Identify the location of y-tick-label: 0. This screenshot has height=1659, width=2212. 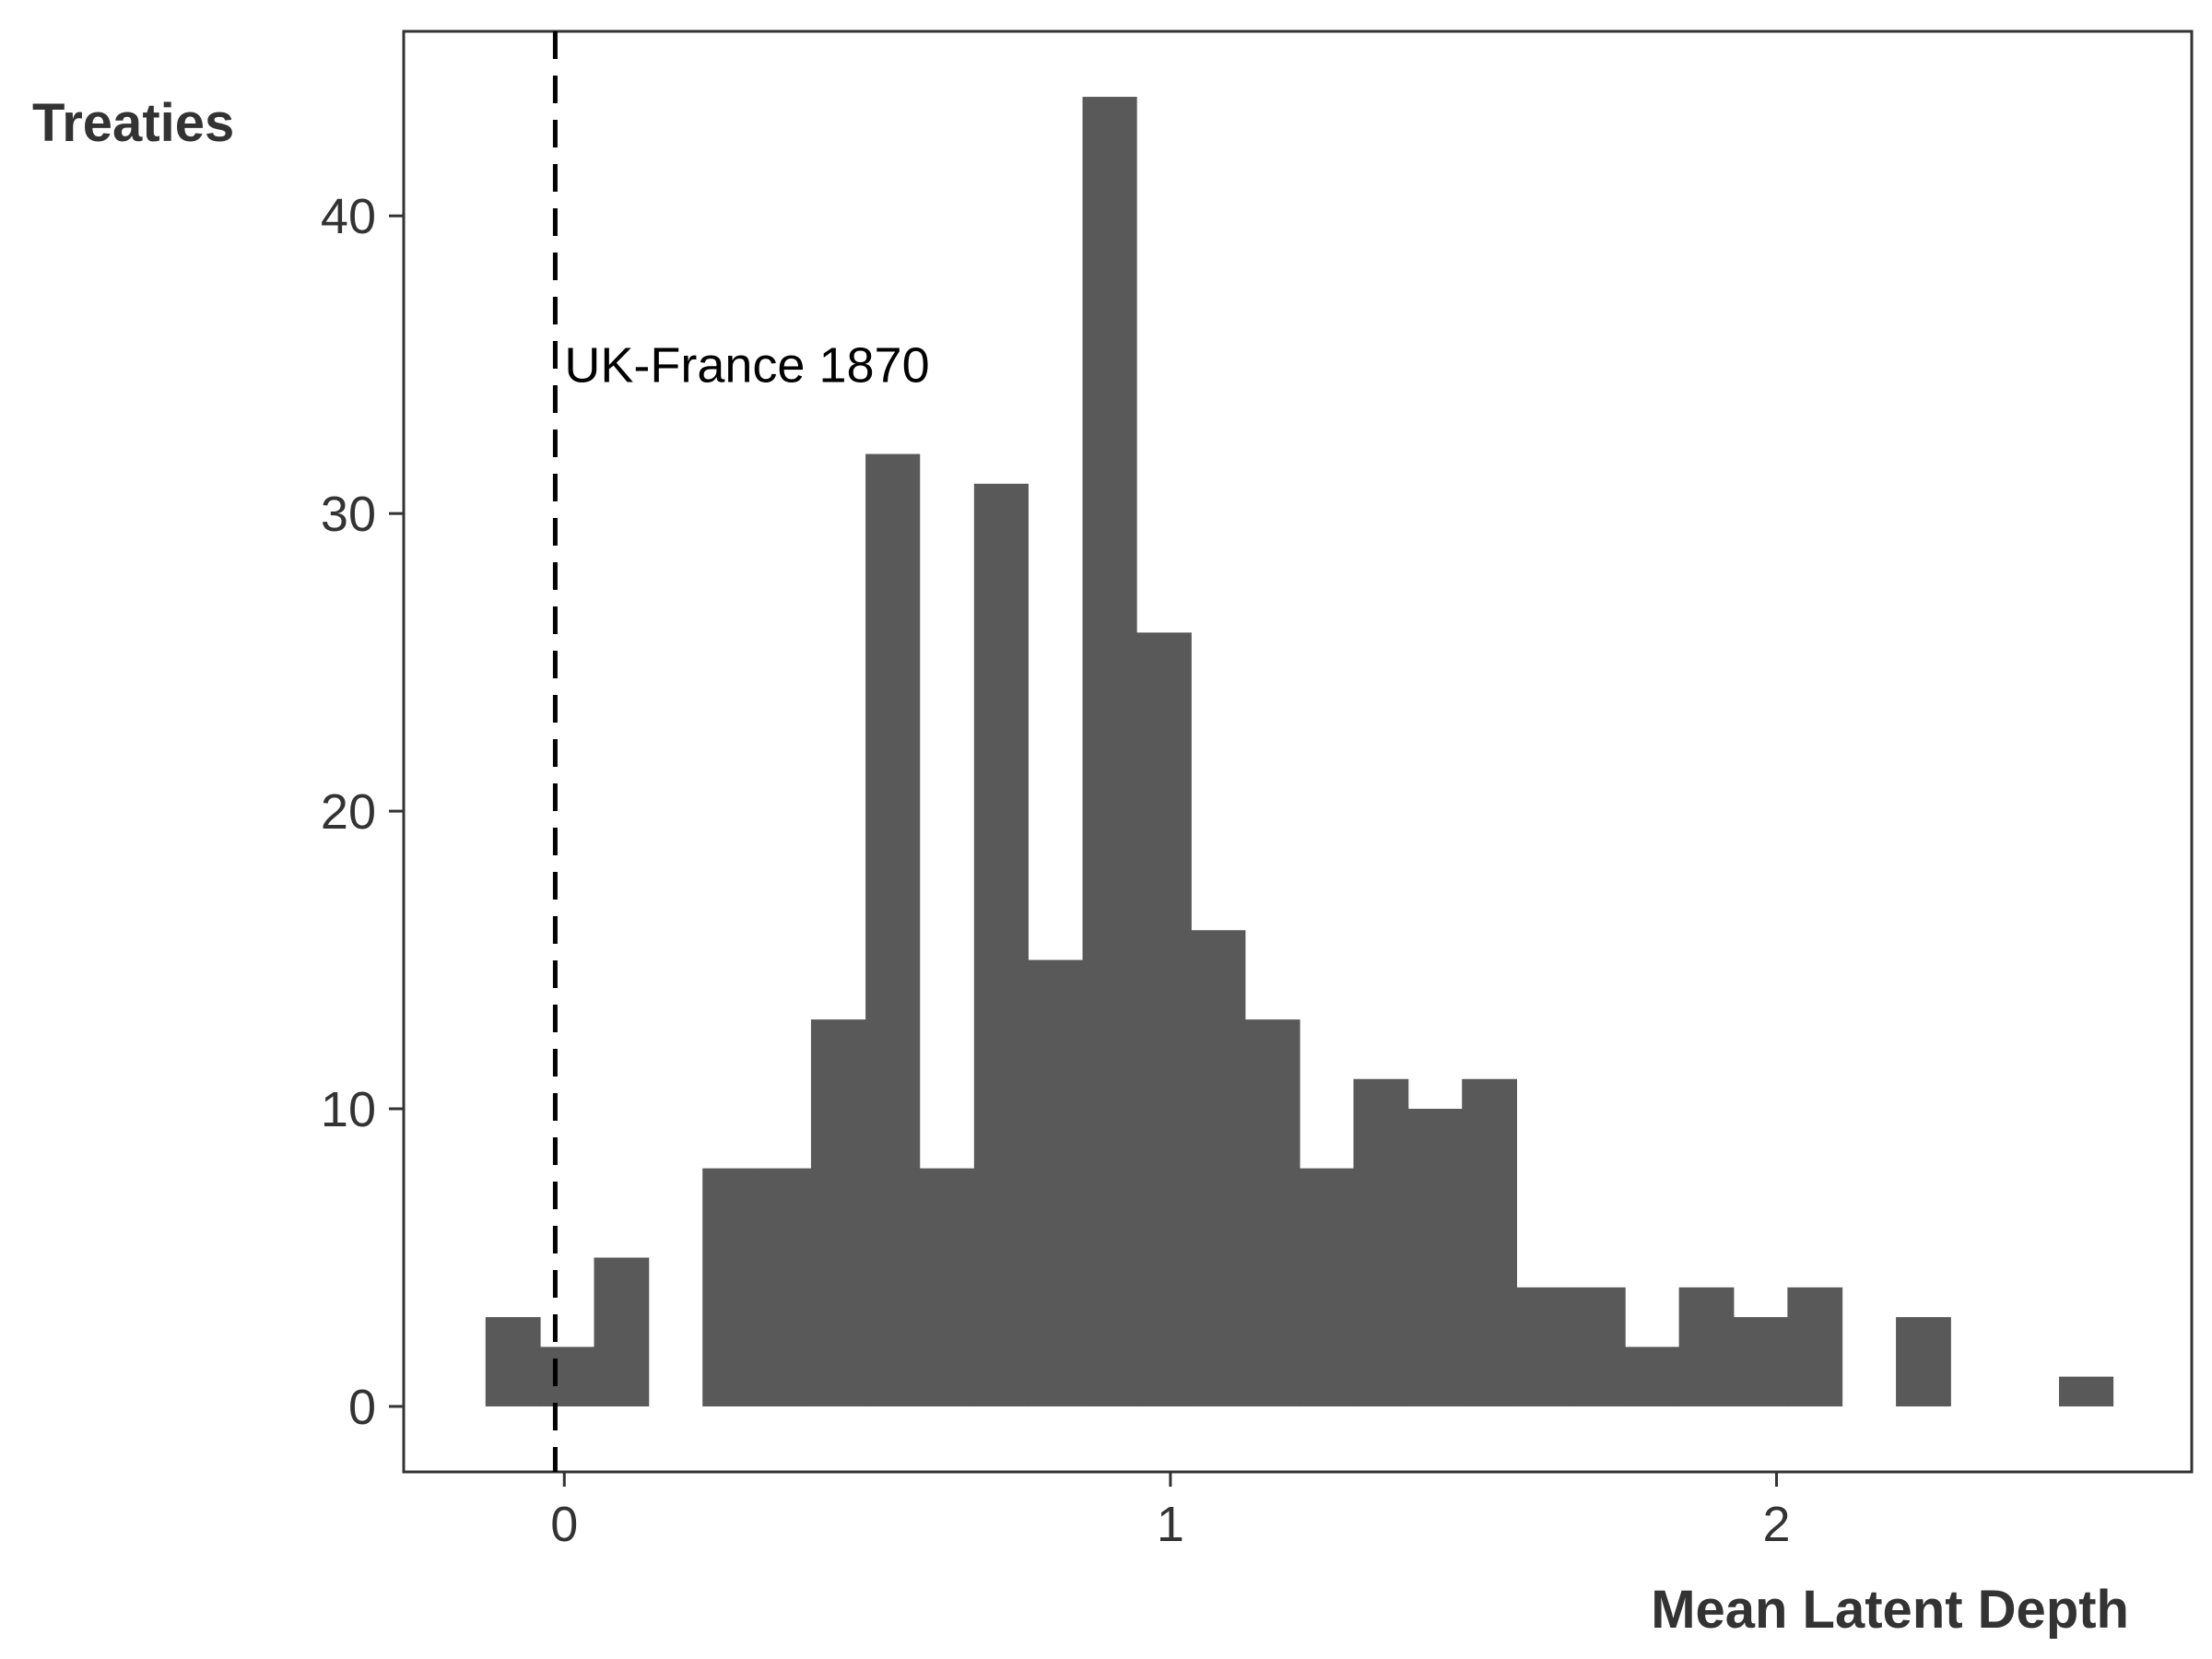
(362, 1407).